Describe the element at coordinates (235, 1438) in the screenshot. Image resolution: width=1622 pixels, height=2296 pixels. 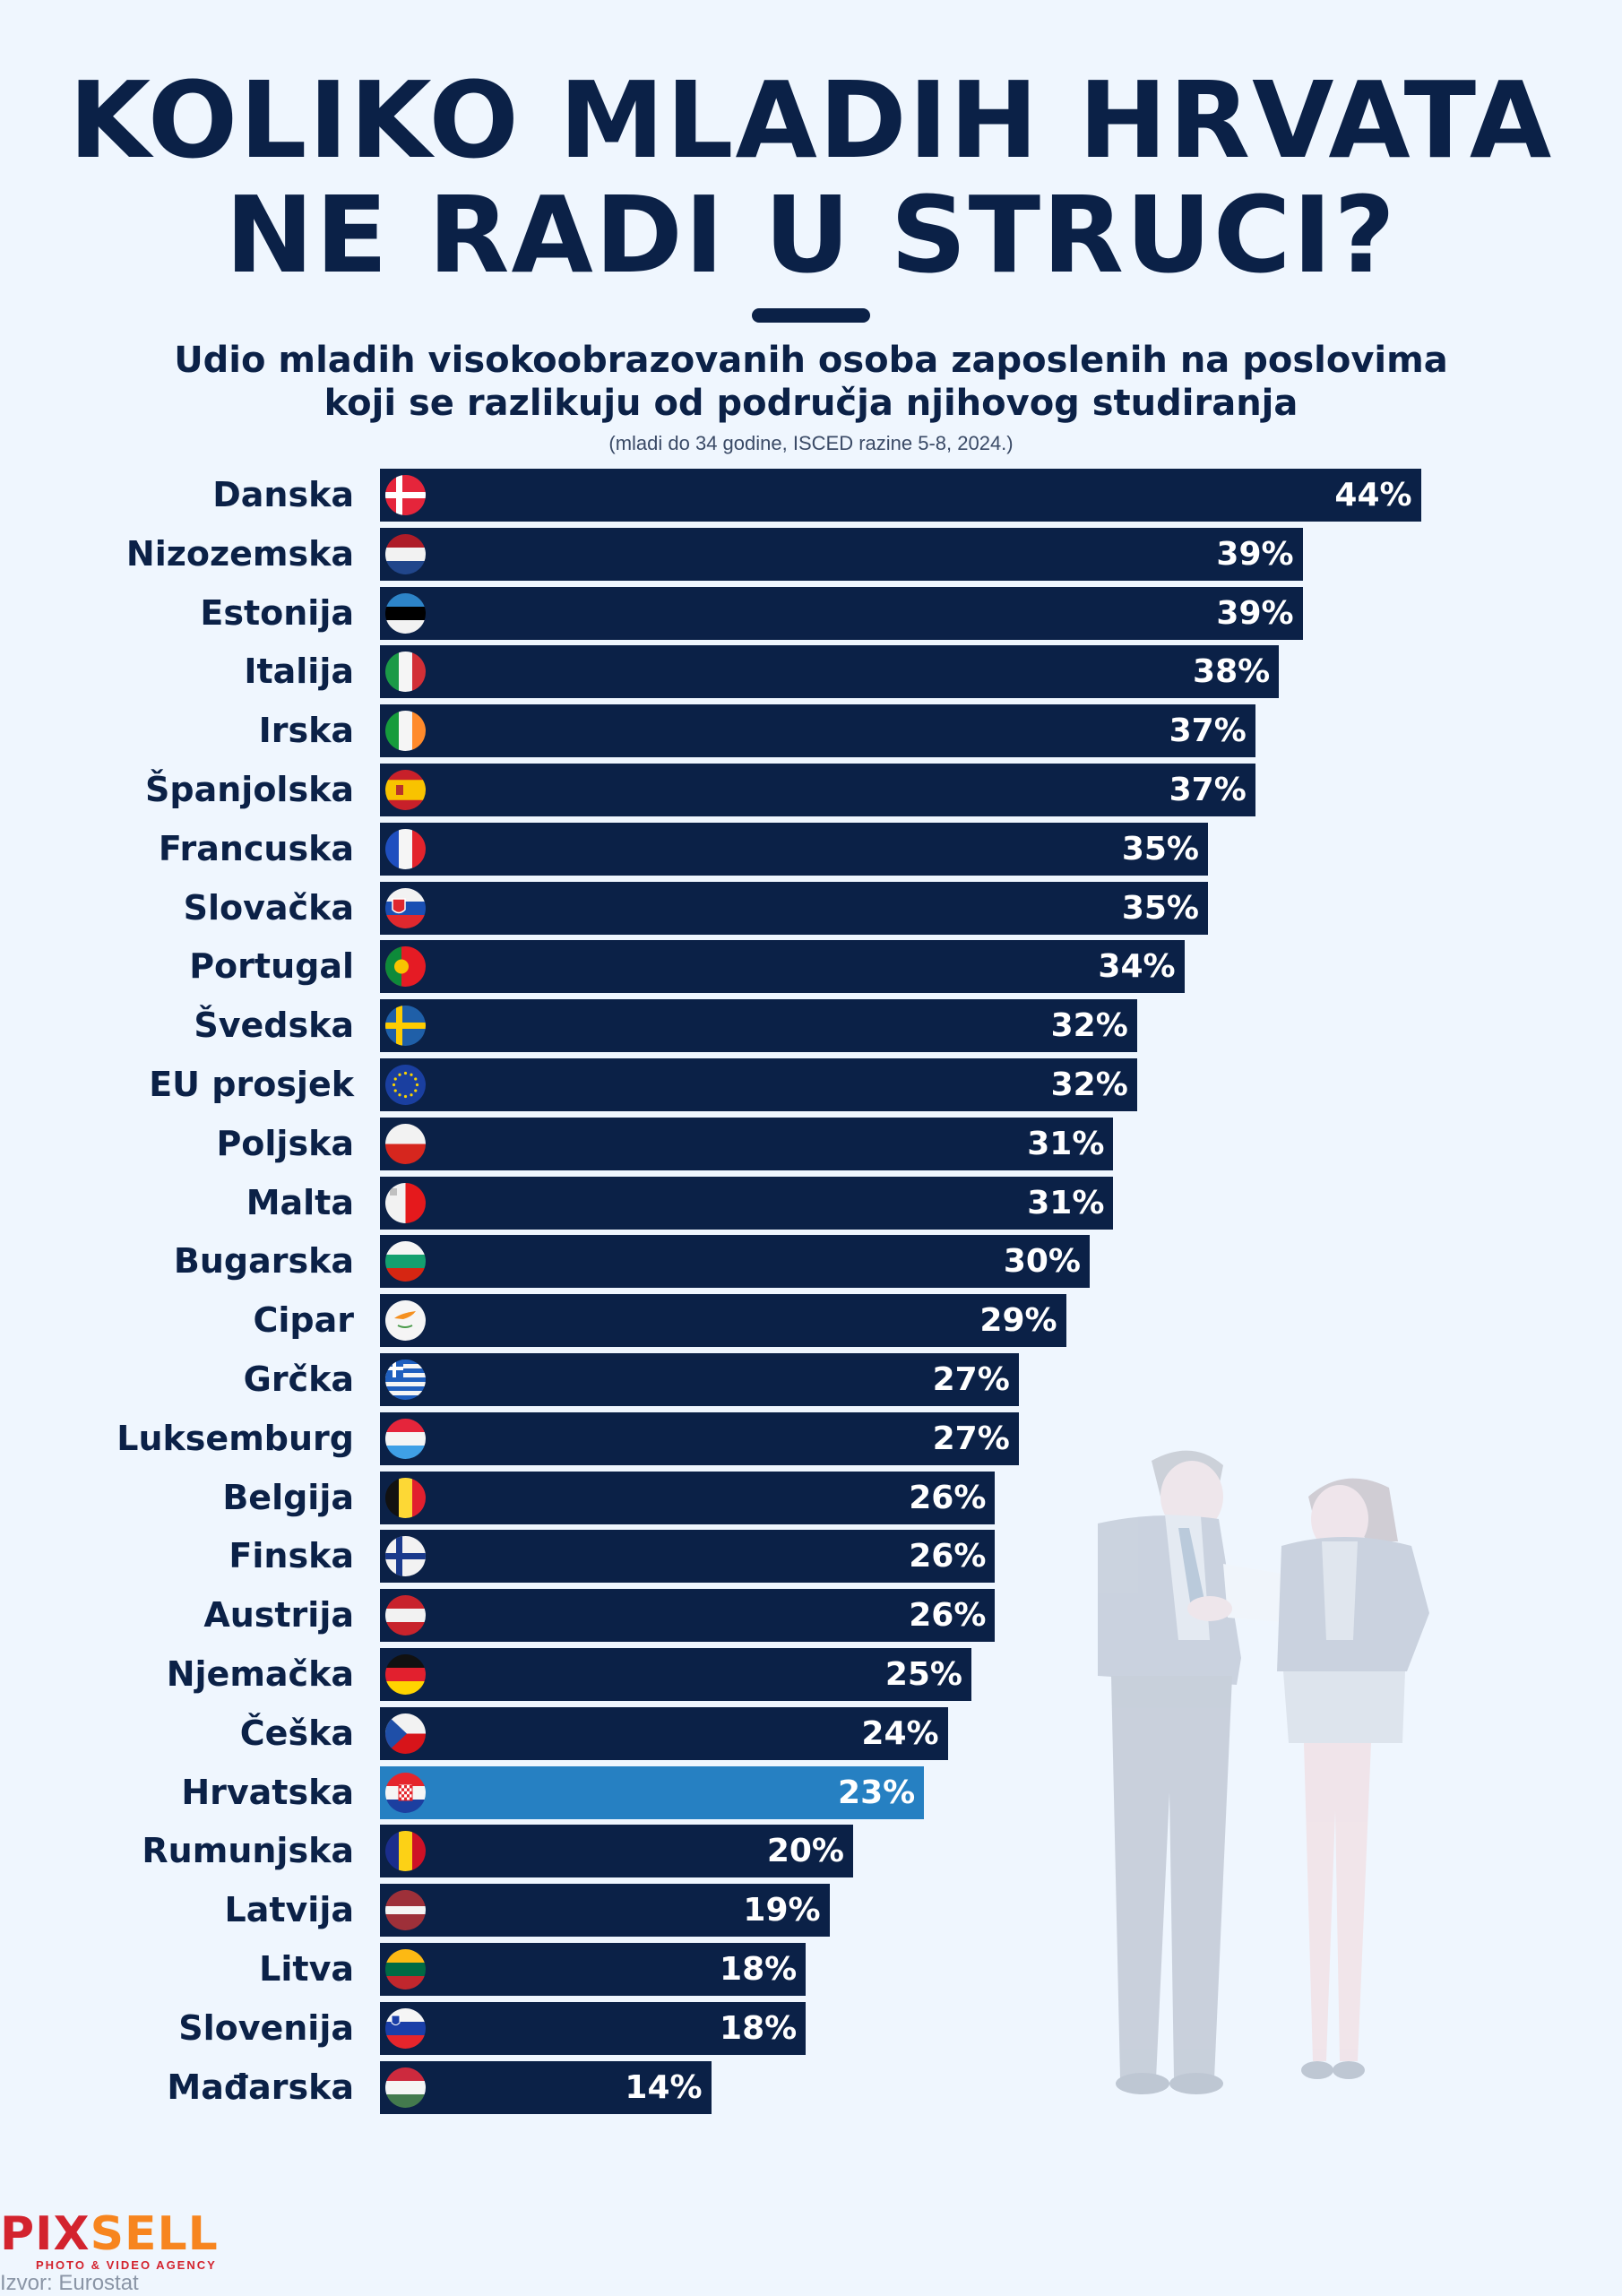
I see `category-label: Luksemburg` at that location.